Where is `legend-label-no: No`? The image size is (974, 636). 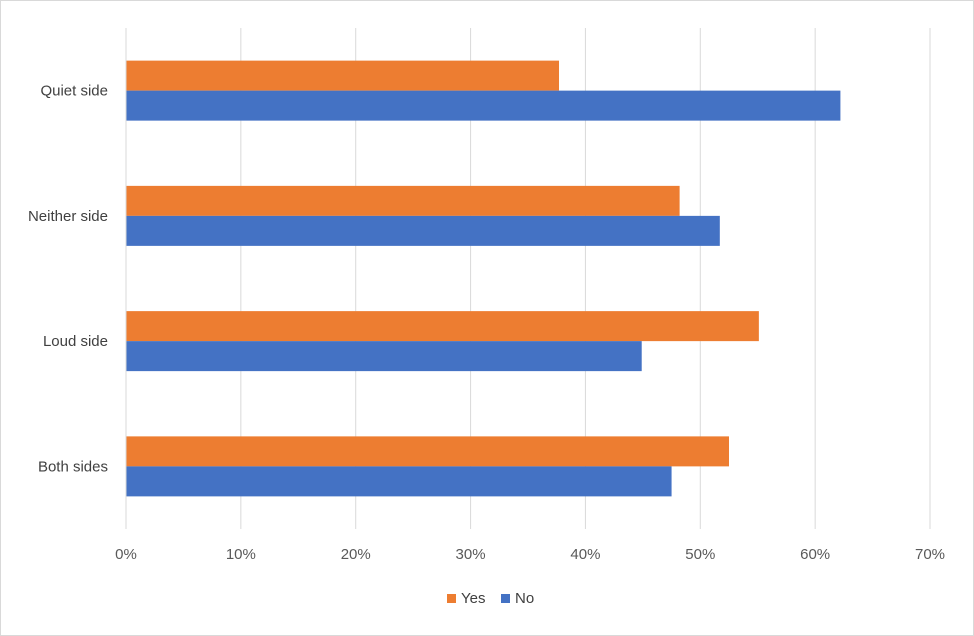 legend-label-no: No is located at coordinates (524, 598).